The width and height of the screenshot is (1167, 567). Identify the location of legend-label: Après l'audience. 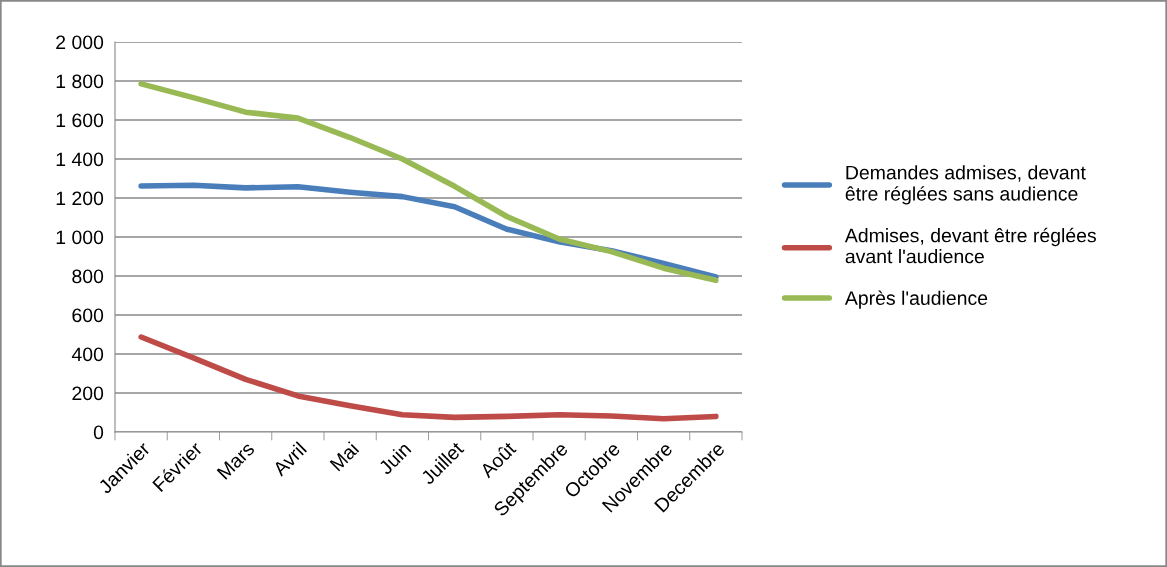
(916, 299).